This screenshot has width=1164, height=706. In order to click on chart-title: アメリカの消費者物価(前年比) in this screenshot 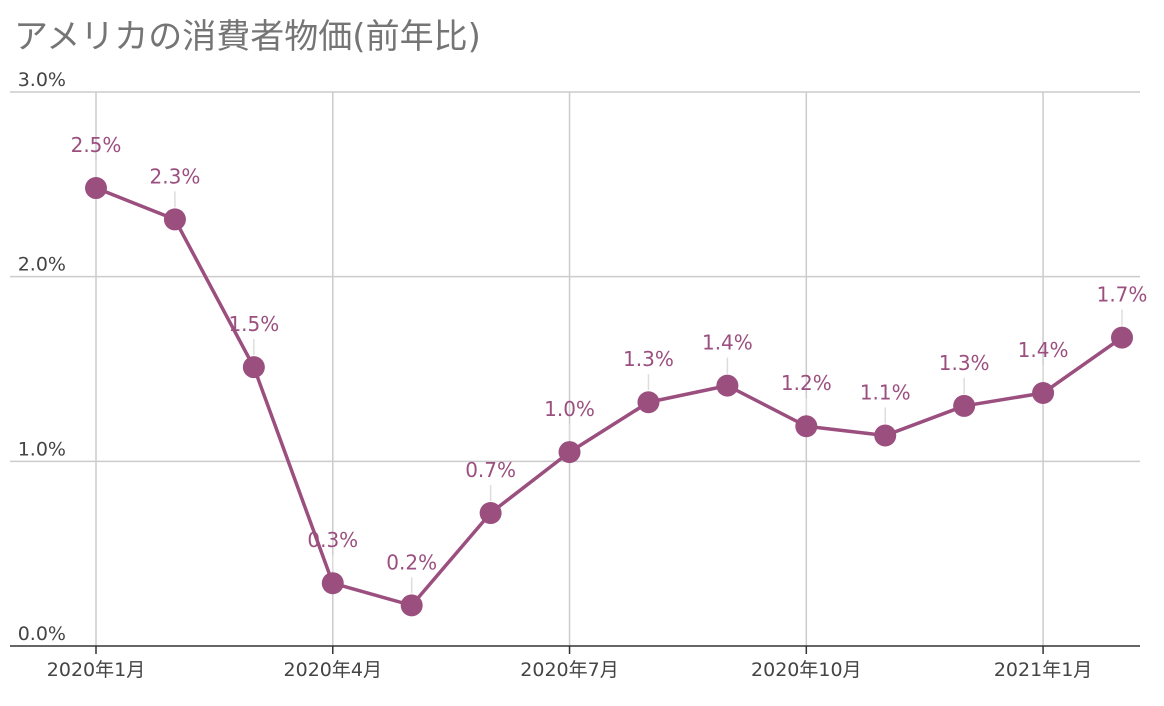, I will do `click(247, 37)`.